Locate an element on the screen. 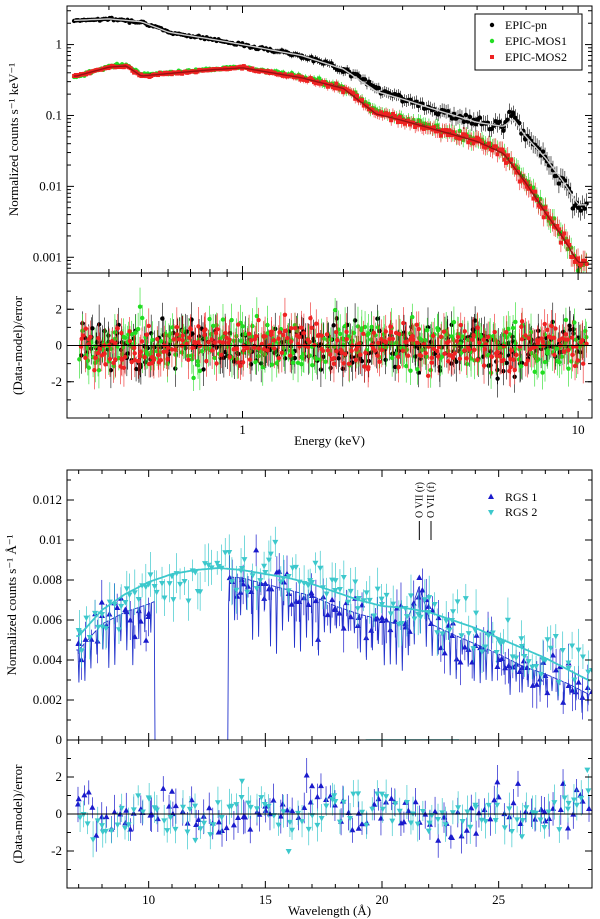  residual-series-rgs2 is located at coordinates (334, 812).